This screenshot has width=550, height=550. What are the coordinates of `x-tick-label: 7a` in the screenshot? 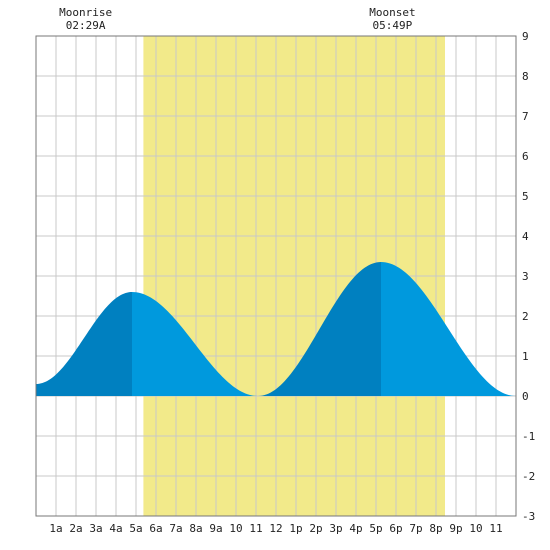 It's located at (175, 528).